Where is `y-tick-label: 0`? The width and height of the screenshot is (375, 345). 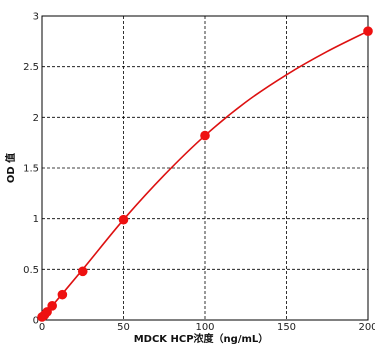 y-tick-label: 0 is located at coordinates (36, 321).